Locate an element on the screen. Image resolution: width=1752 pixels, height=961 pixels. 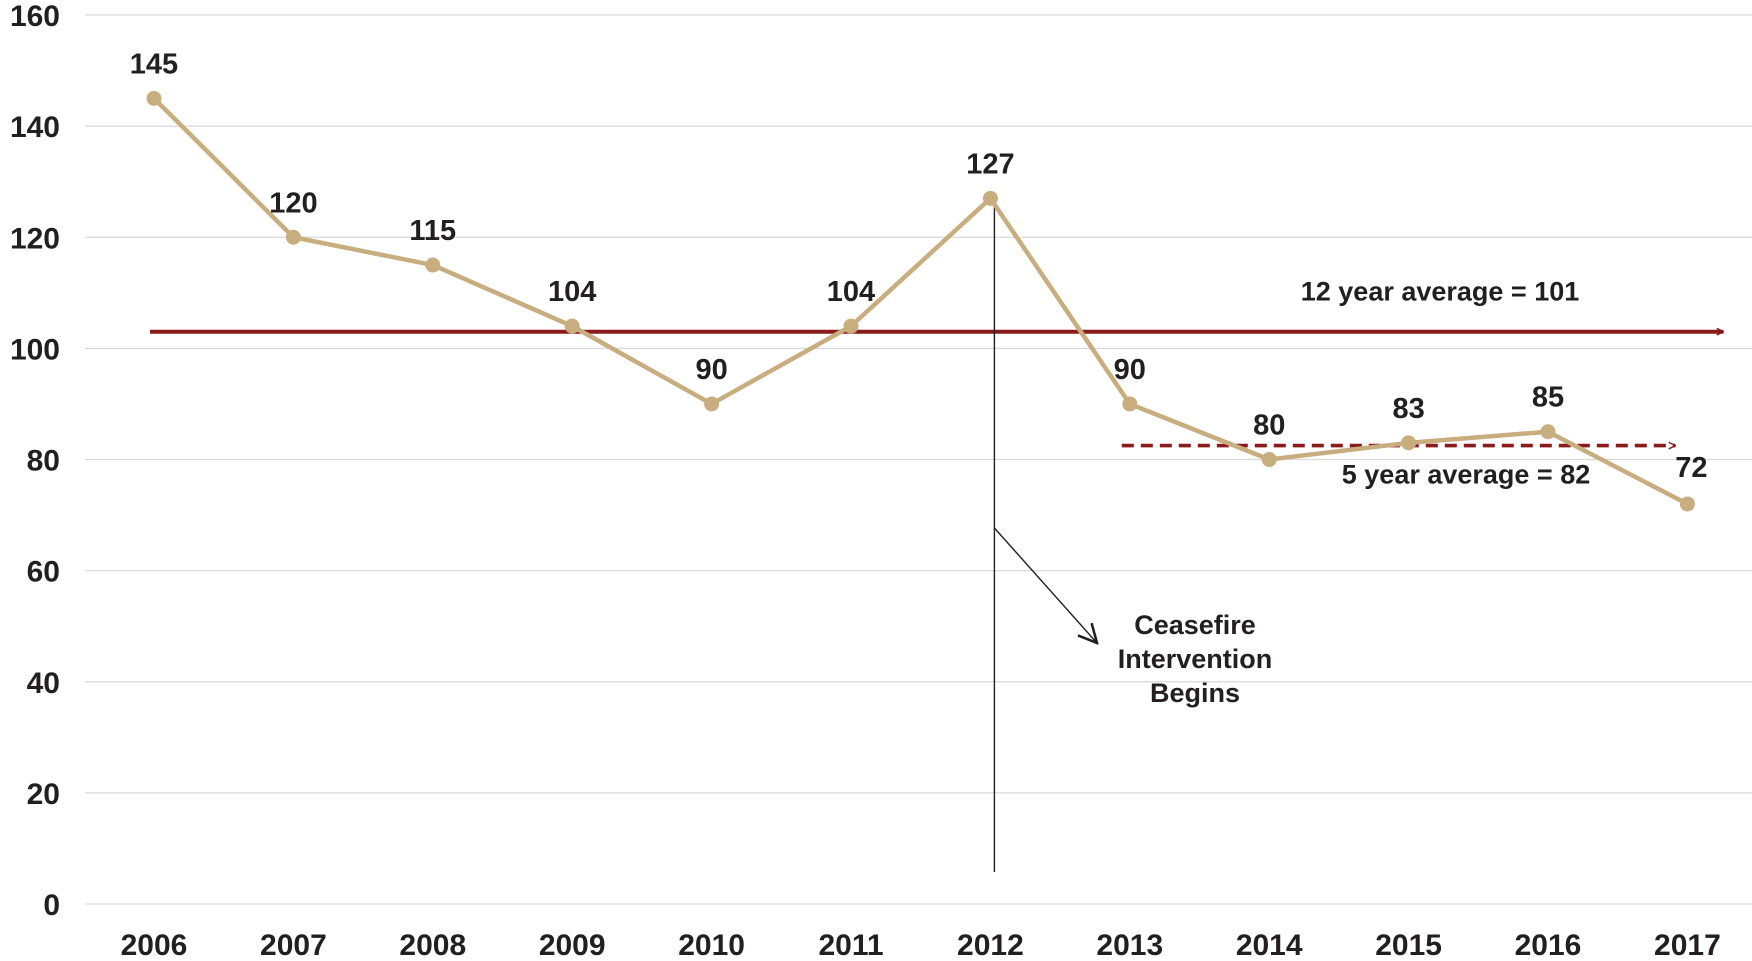
data-label: 145 is located at coordinates (154, 64).